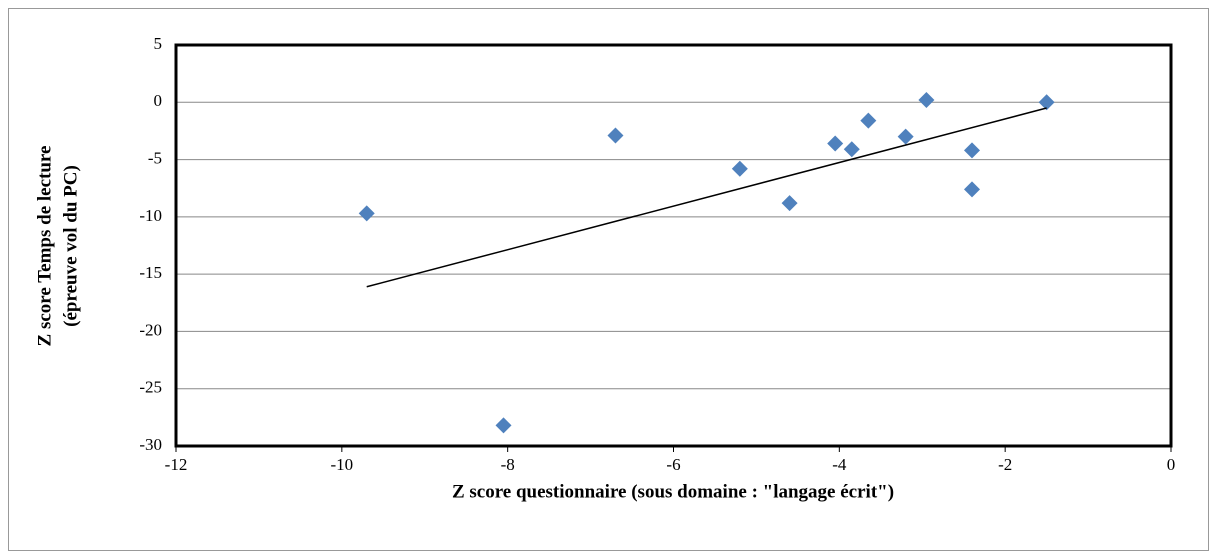  Describe the element at coordinates (158, 100) in the screenshot. I see `y-tick-label: 0` at that location.